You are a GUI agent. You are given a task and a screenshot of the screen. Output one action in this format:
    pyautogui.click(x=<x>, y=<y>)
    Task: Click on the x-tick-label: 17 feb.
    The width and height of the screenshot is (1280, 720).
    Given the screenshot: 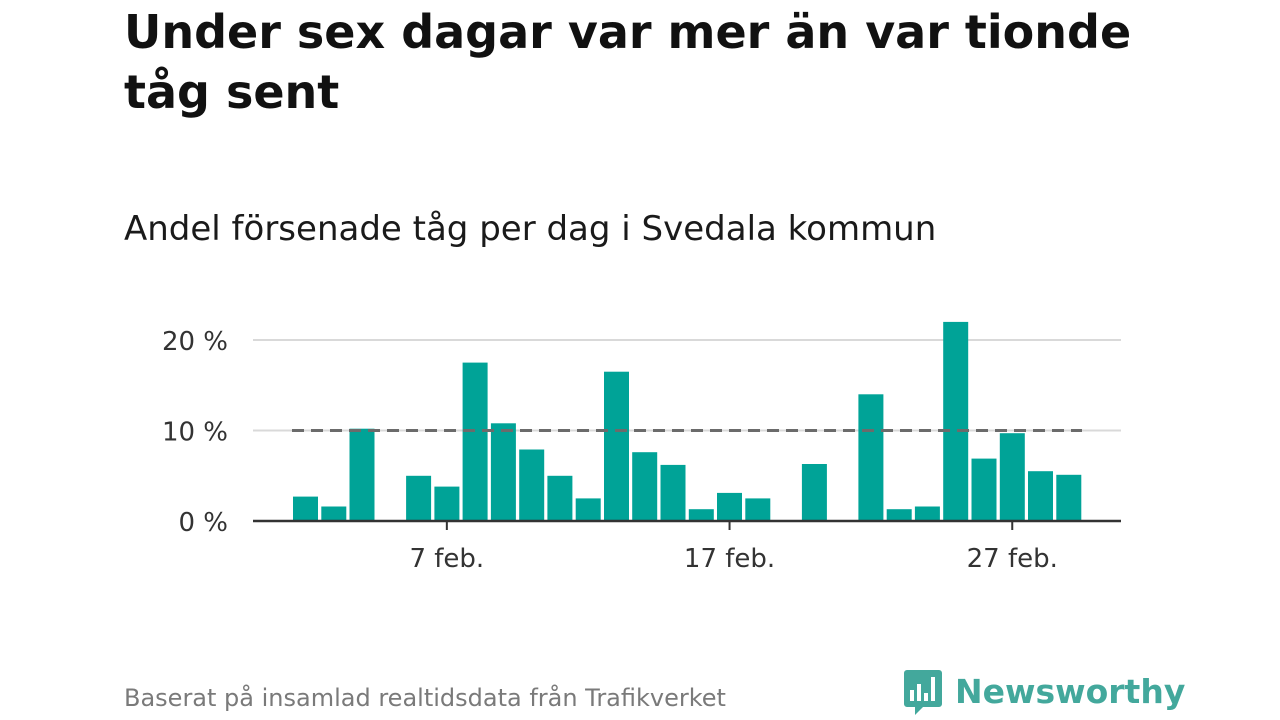 What is the action you would take?
    pyautogui.click(x=729, y=559)
    